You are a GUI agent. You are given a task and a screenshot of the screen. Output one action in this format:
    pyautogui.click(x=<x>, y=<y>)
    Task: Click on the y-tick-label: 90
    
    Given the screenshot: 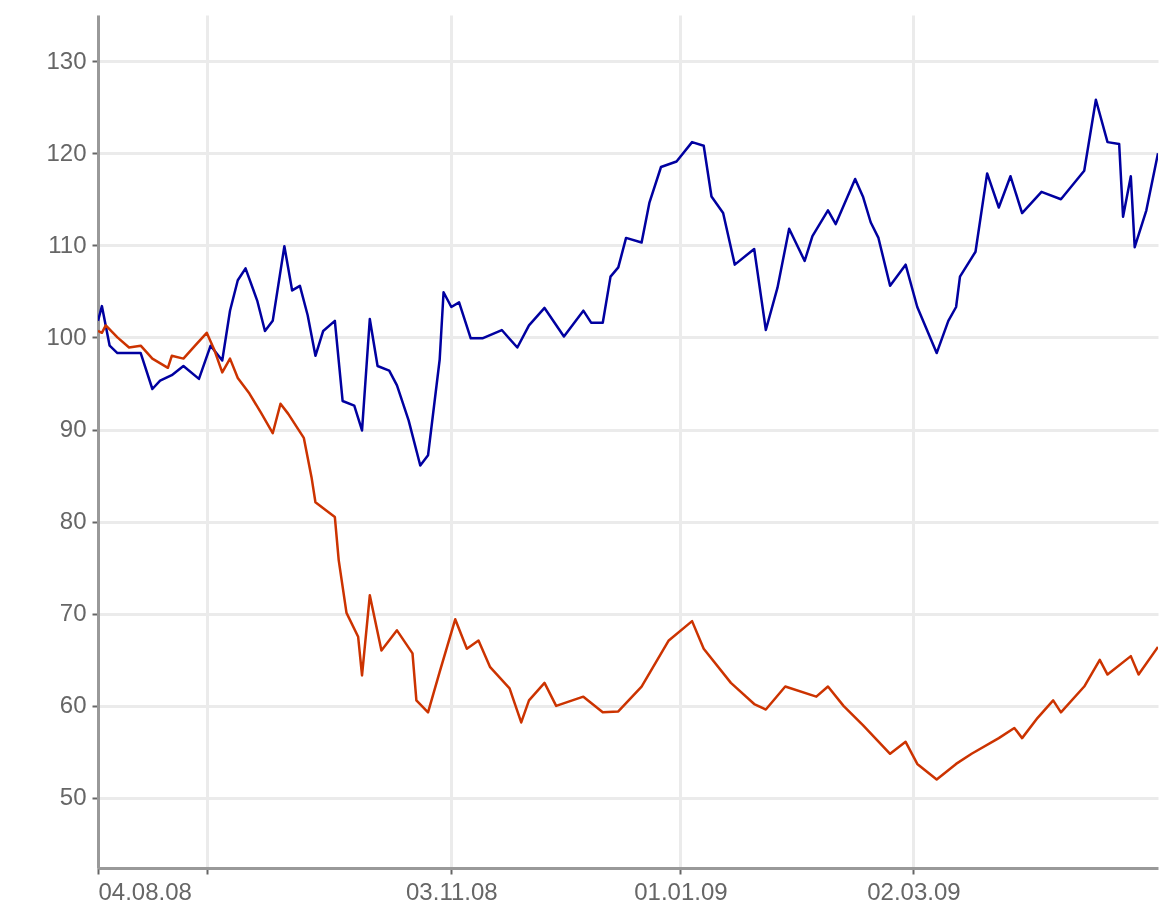 What is the action you would take?
    pyautogui.click(x=73, y=429)
    